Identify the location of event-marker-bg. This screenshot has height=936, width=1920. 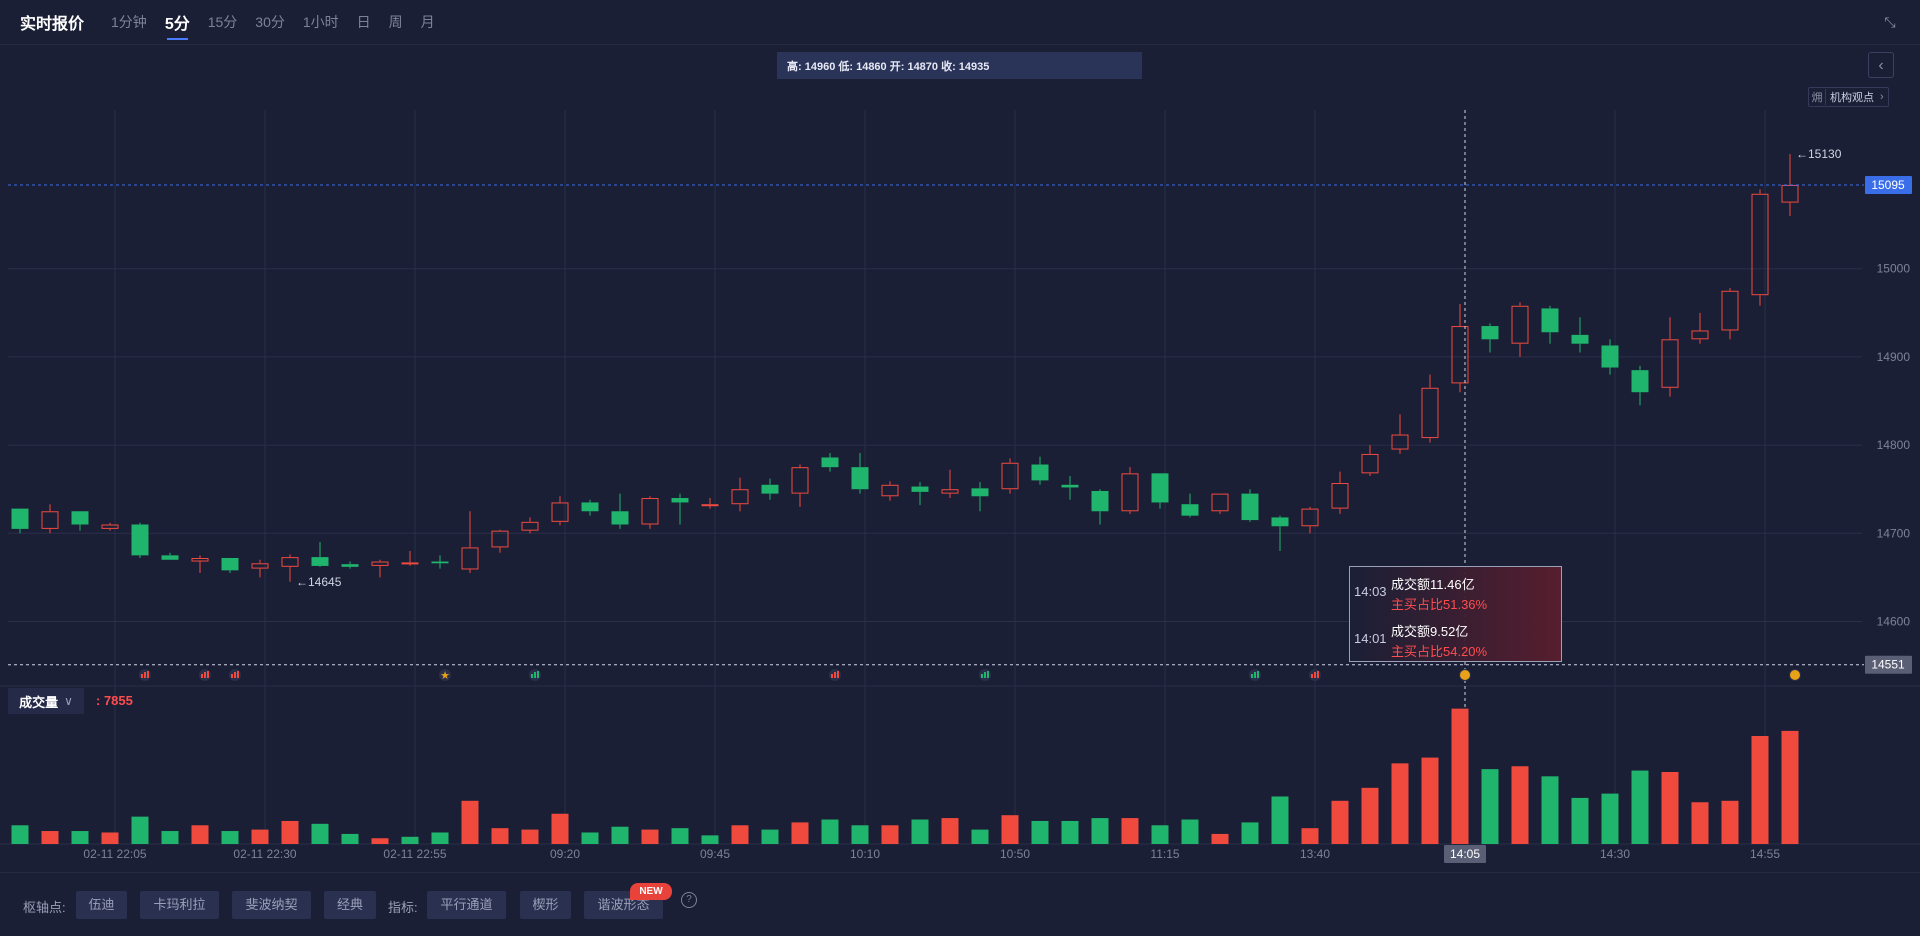
(445, 675).